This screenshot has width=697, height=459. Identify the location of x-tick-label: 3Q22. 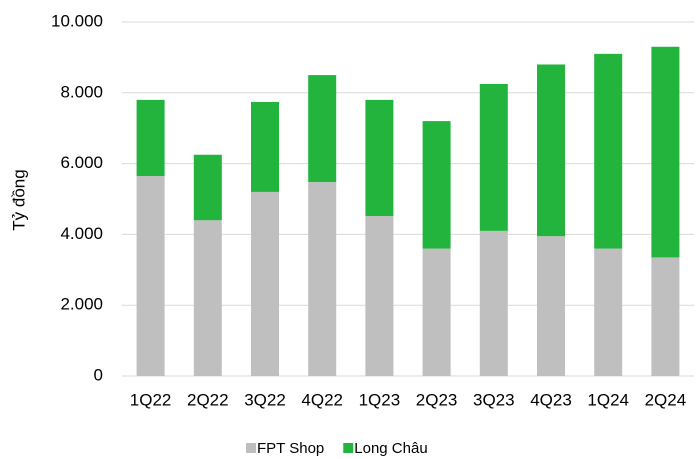
(265, 399).